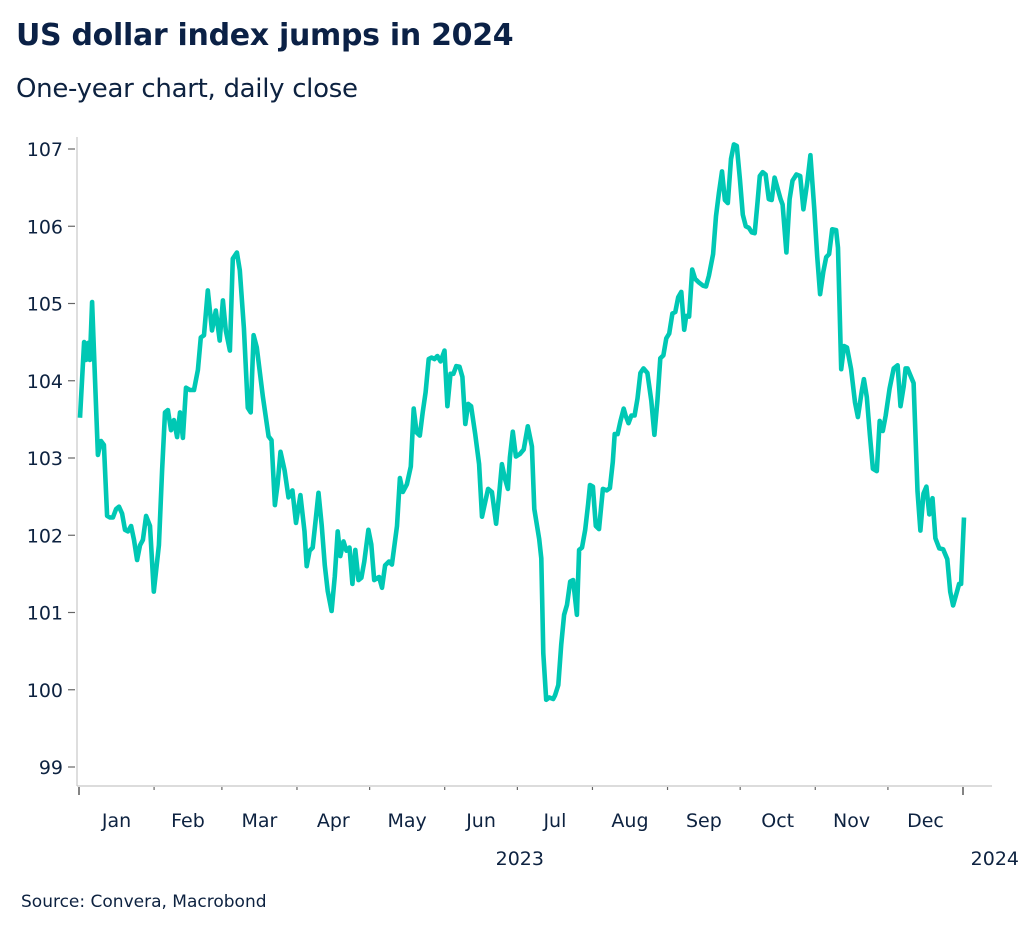 This screenshot has height=938, width=1024. Describe the element at coordinates (260, 821) in the screenshot. I see `x-tick-label-mar: Mar` at that location.